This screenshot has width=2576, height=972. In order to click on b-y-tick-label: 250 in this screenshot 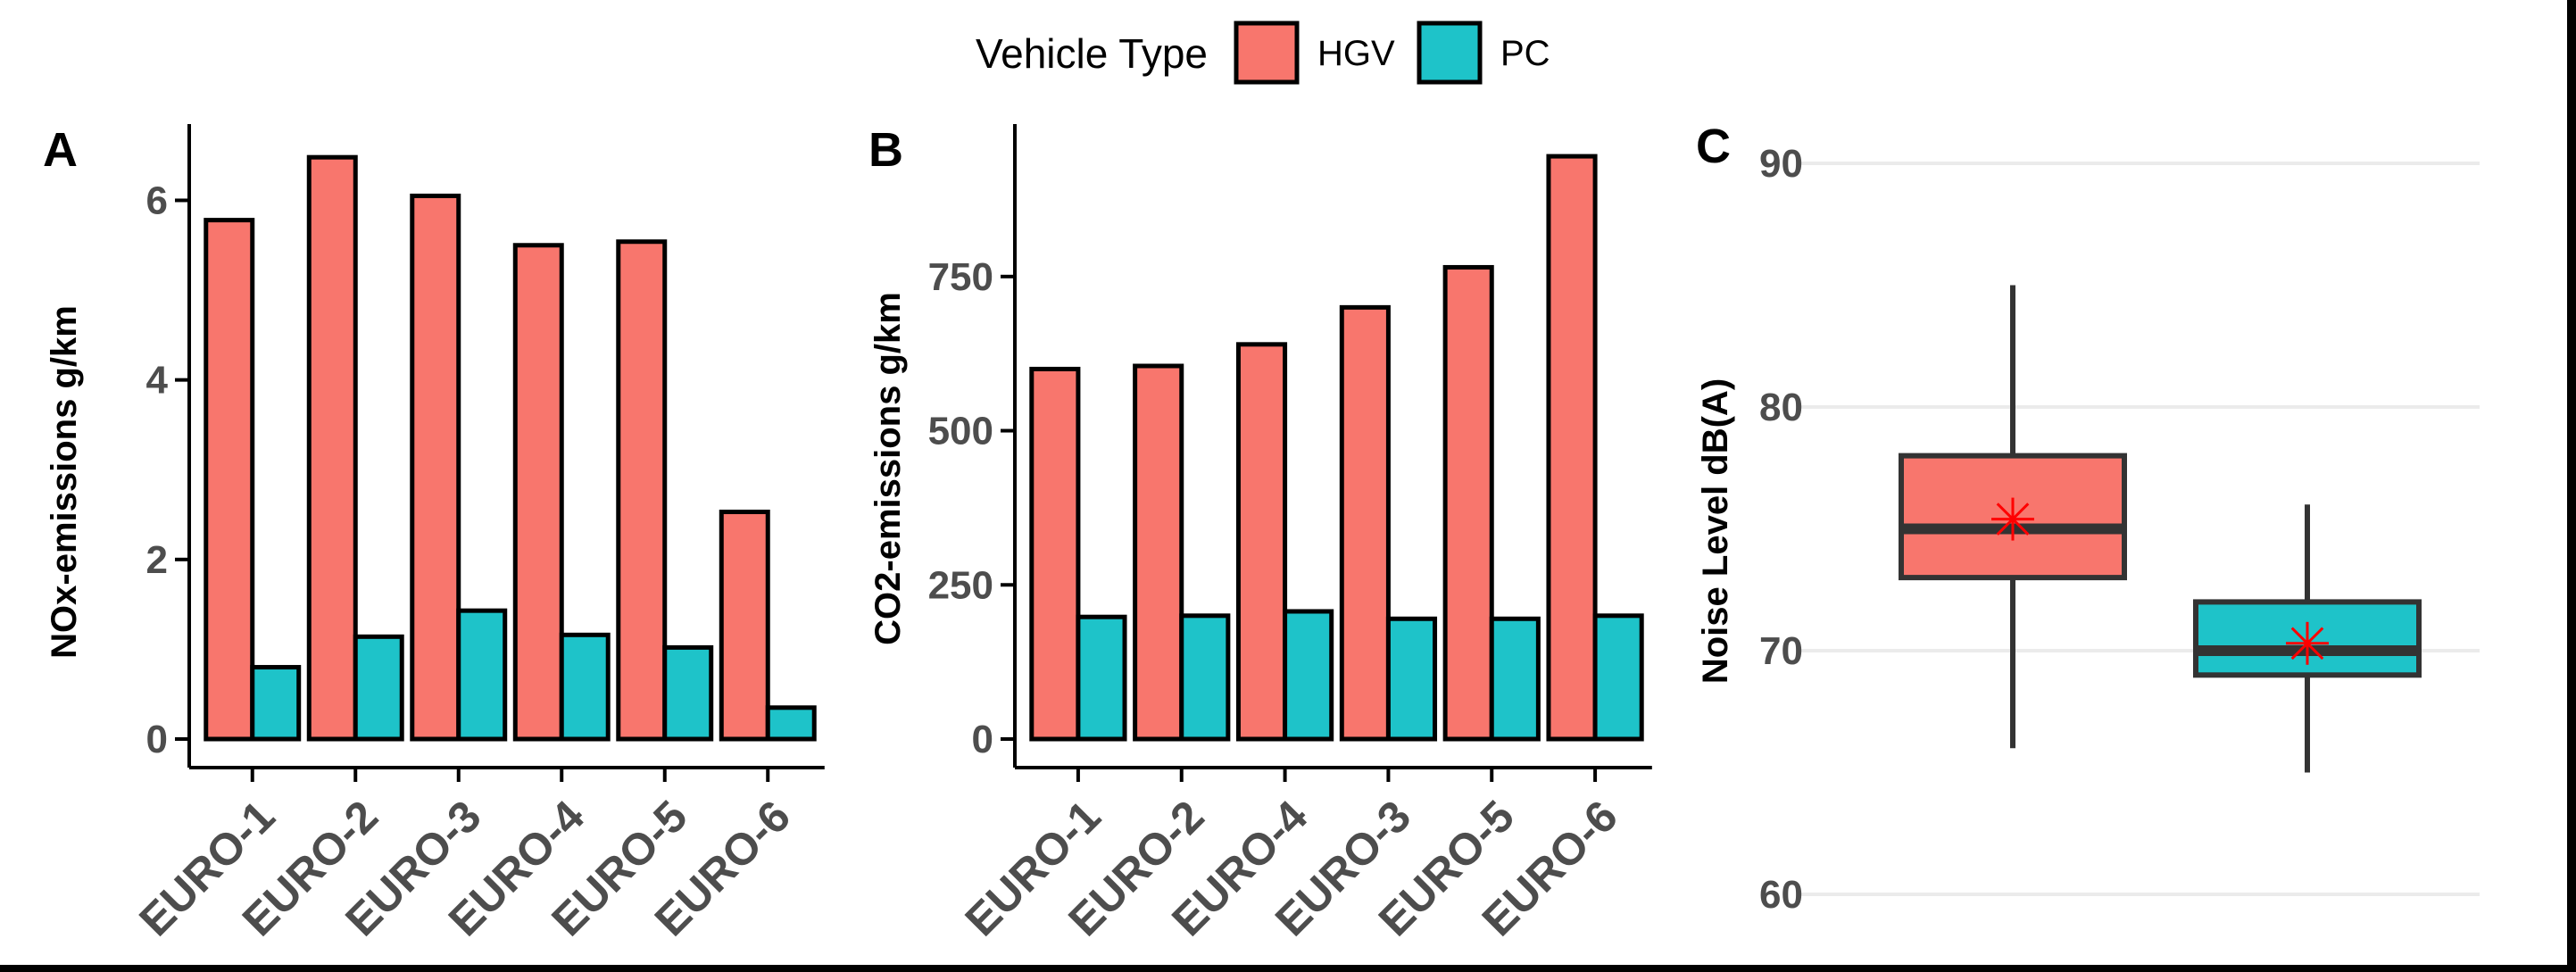, I will do `click(960, 585)`.